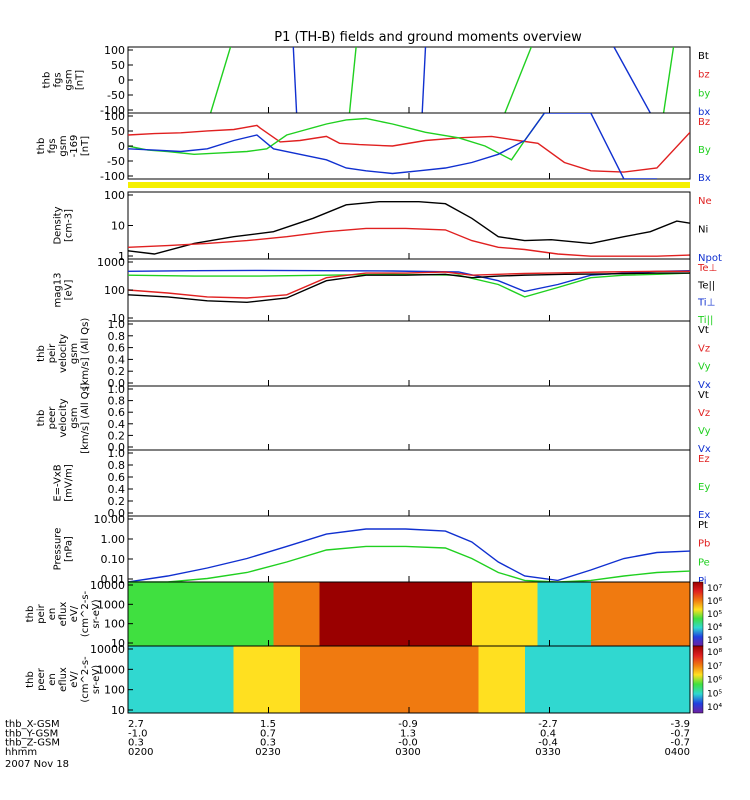 The width and height of the screenshot is (750, 800). Describe the element at coordinates (74, 679) in the screenshot. I see `y-axis-label: eV/` at that location.